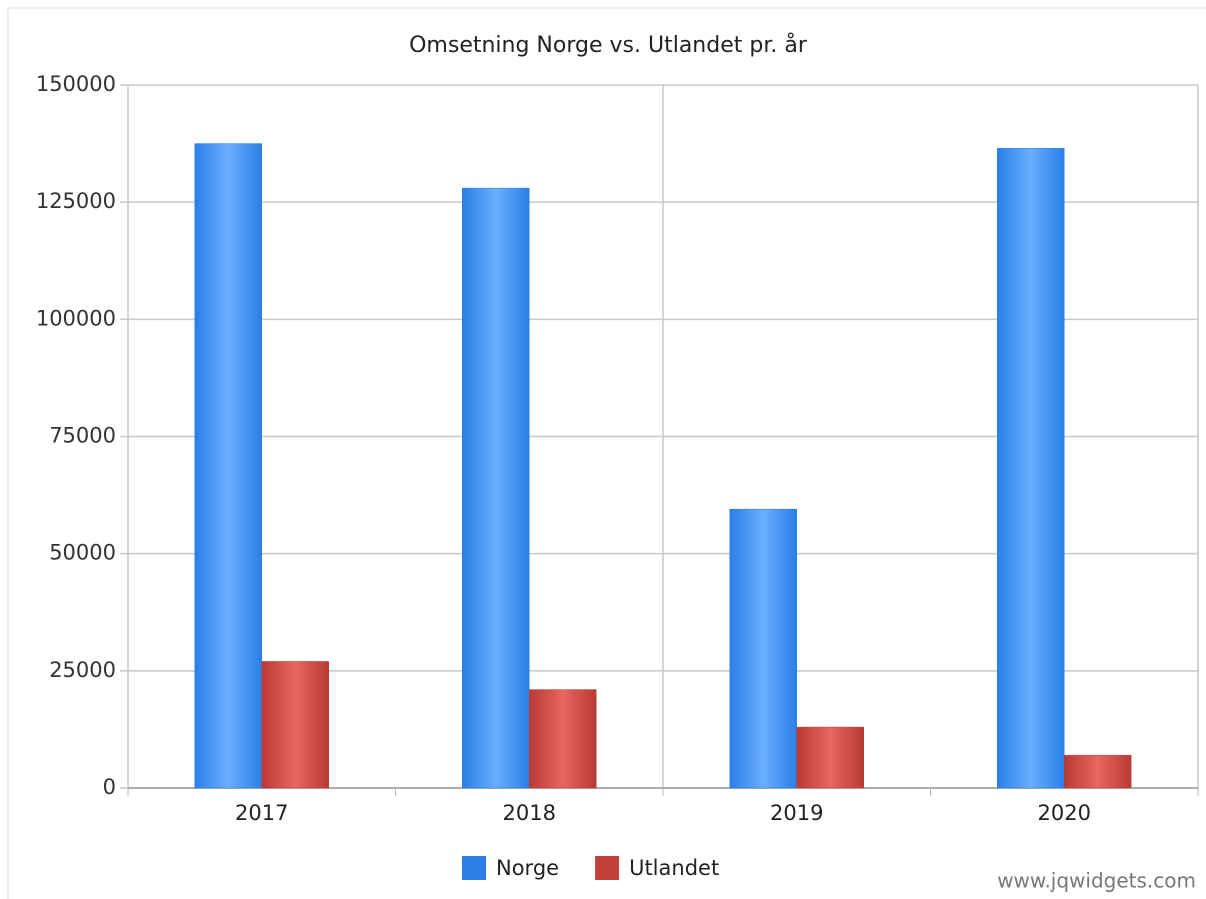  What do you see at coordinates (674, 868) in the screenshot?
I see `legend-label: Utlandet` at bounding box center [674, 868].